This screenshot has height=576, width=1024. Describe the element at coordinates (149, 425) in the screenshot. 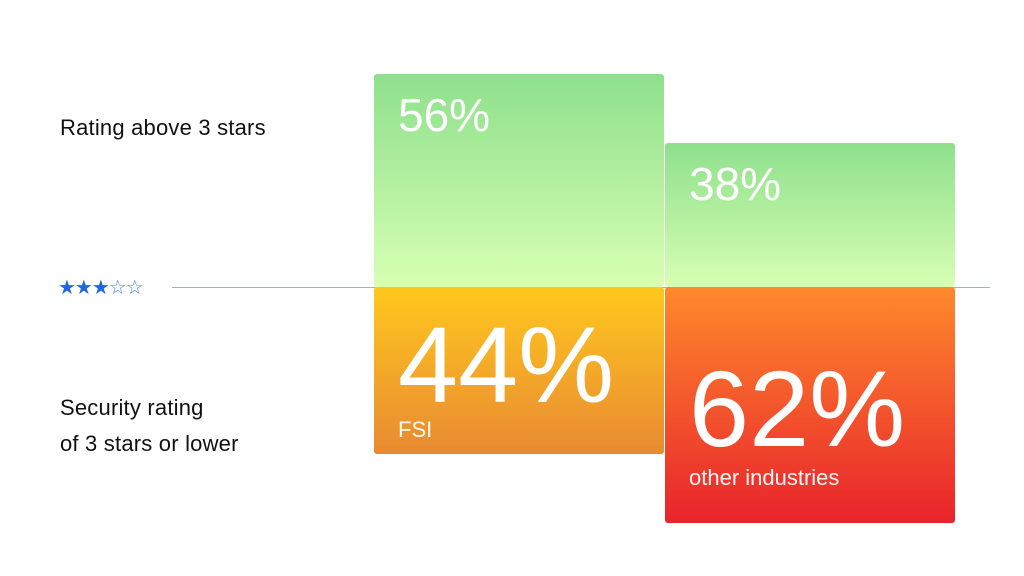

I see `label-rating-below: Security rating of 3 stars or lower` at that location.